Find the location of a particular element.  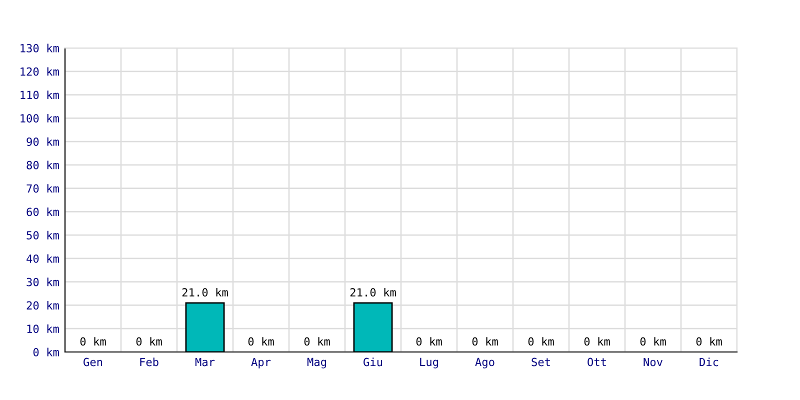

y-tick-label: 50 km is located at coordinates (42, 235).